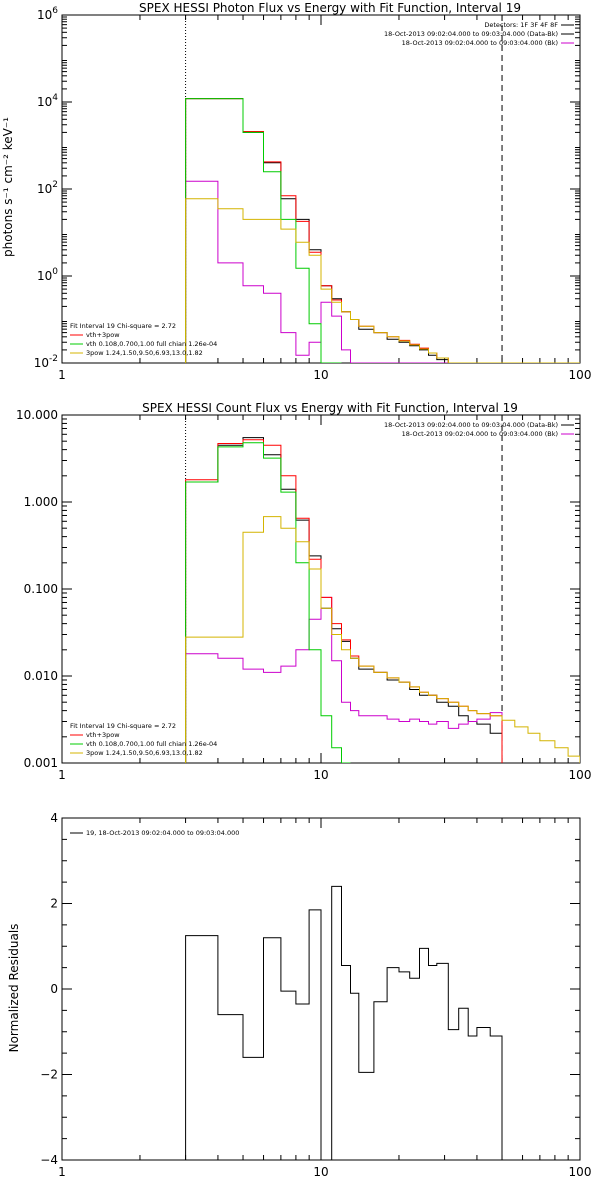 This screenshot has height=1200, width=600. What do you see at coordinates (54, 818) in the screenshot?
I see `y-tick-label: 4` at bounding box center [54, 818].